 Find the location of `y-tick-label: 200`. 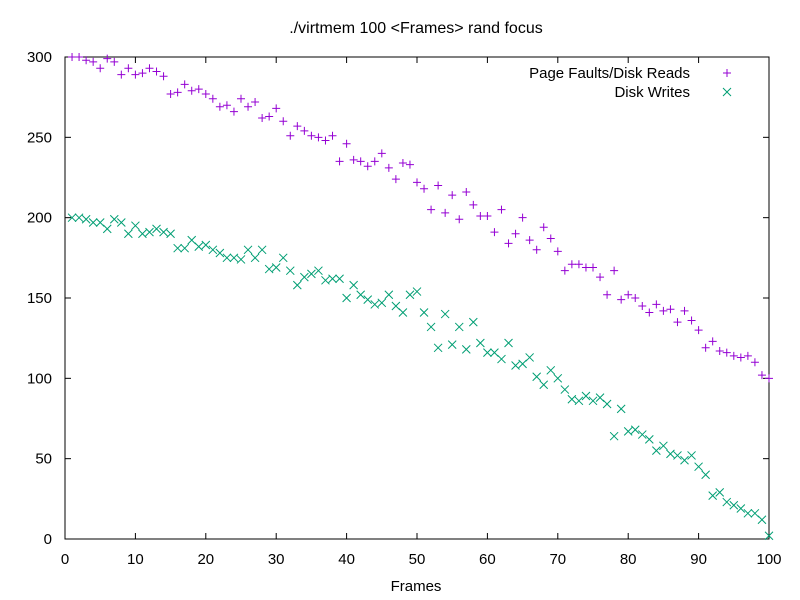

y-tick-label: 200 is located at coordinates (39, 218).